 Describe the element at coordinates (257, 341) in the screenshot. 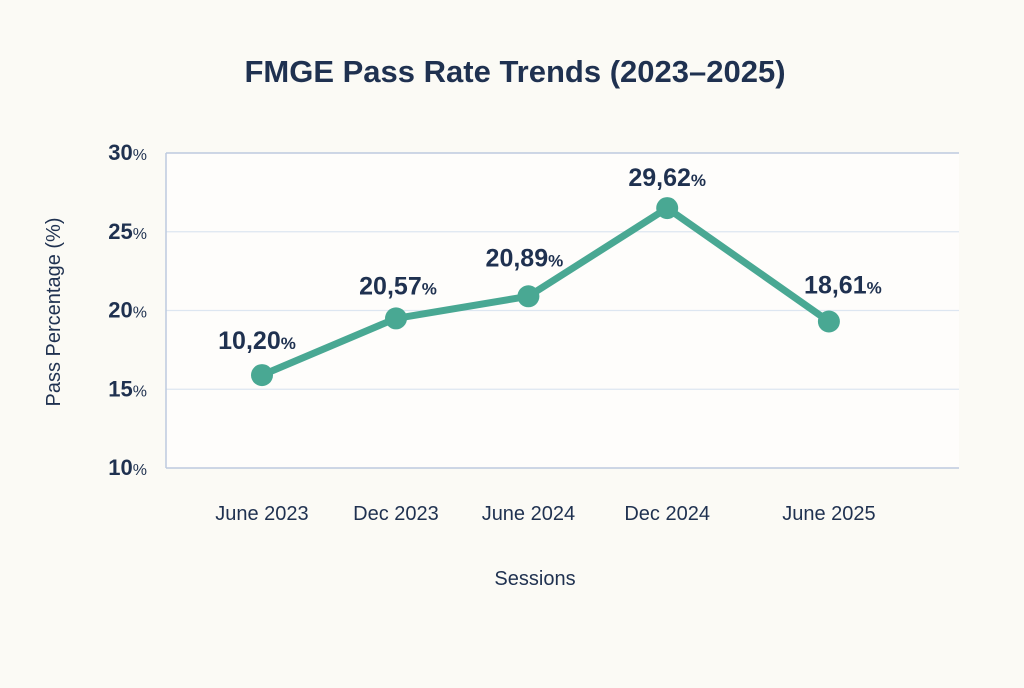

I see `data-label: 10,20%` at that location.